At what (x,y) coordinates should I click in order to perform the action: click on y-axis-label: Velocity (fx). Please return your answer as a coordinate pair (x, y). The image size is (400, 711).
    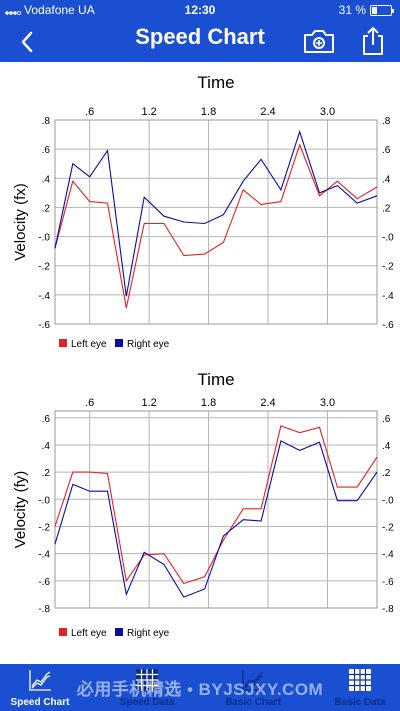
    Looking at the image, I should click on (20, 222).